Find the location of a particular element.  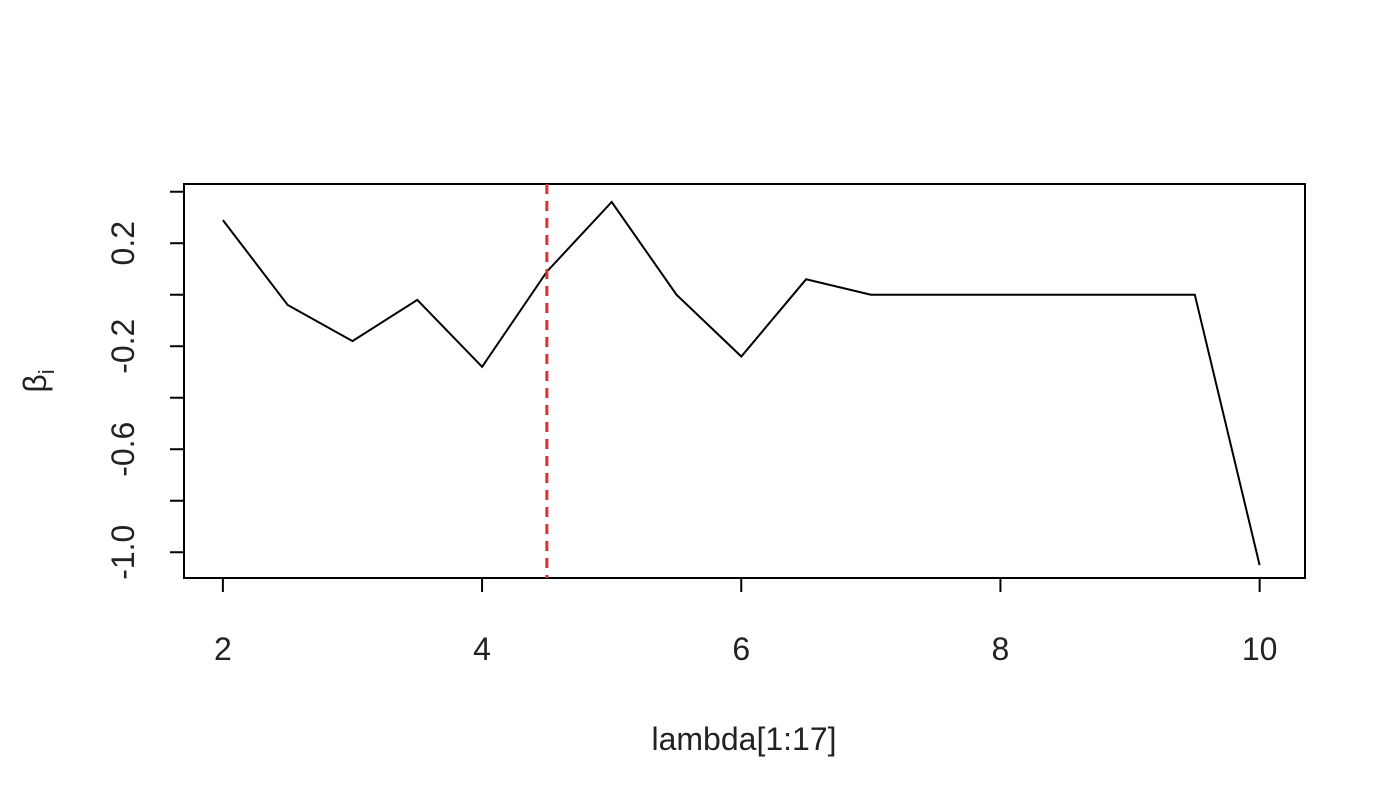

y-axis-title: βi is located at coordinates (38, 380).